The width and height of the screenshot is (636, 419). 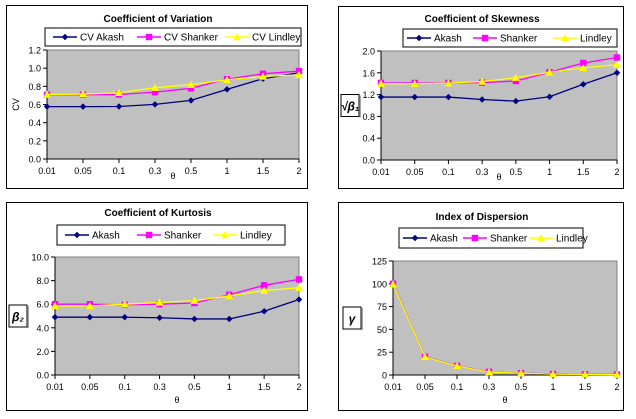 What do you see at coordinates (382, 307) in the screenshot?
I see `y-tick-label: 75` at bounding box center [382, 307].